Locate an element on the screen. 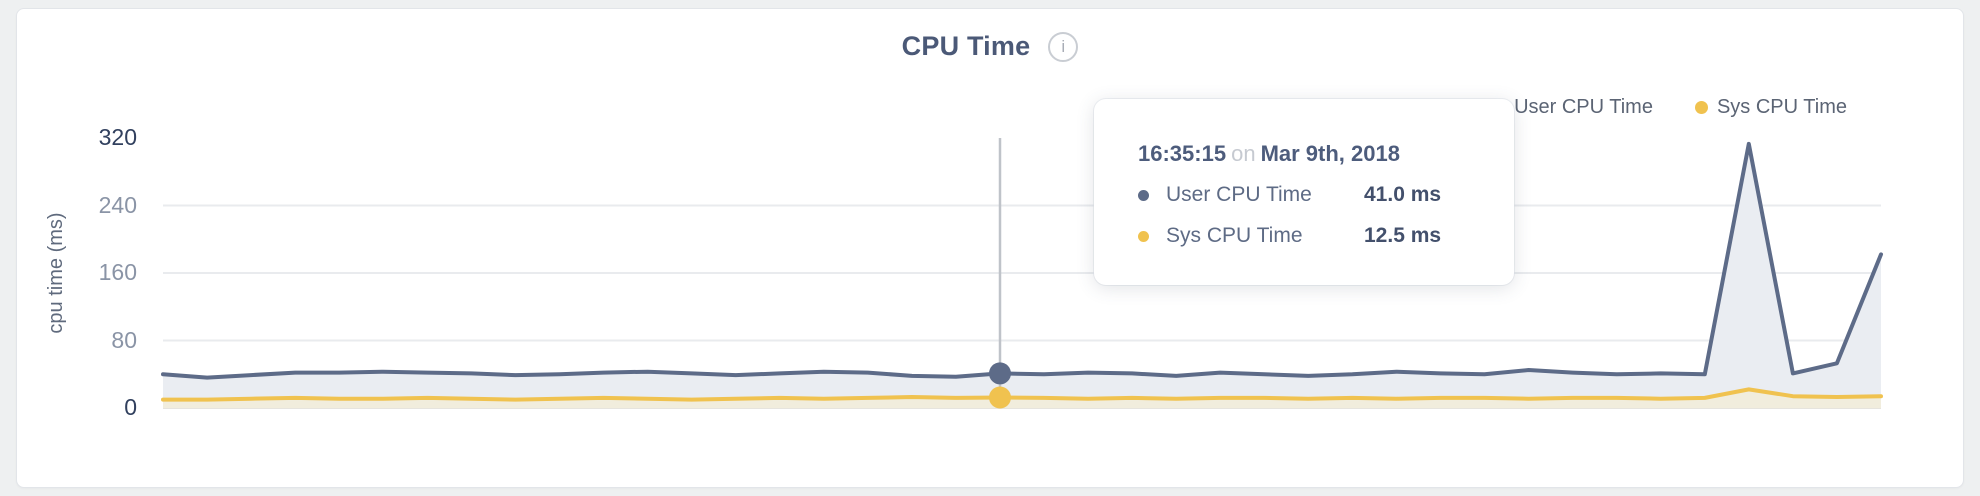 The image size is (1980, 496). legend-item-sys: Sys CPU Time is located at coordinates (1770, 107).